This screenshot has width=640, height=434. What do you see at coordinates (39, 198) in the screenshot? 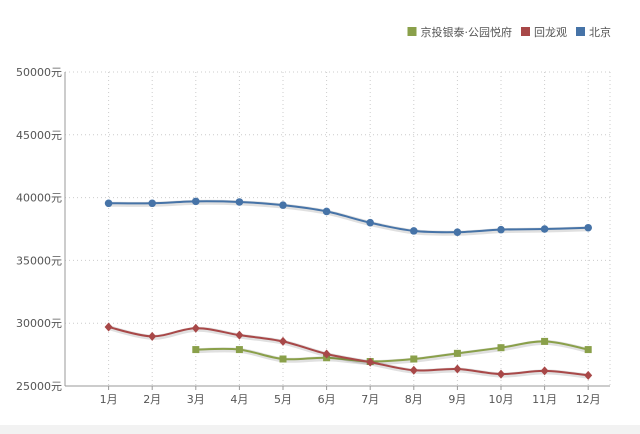
I see `y-tick-label: 40000元` at bounding box center [39, 198].